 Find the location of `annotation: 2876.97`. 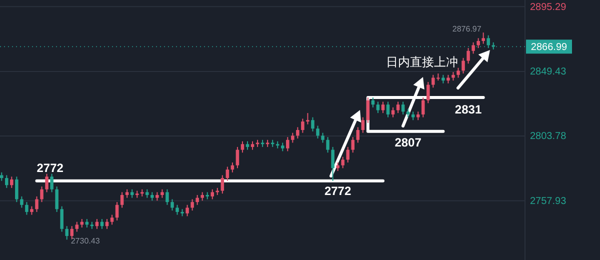

annotation: 2876.97 is located at coordinates (467, 29).